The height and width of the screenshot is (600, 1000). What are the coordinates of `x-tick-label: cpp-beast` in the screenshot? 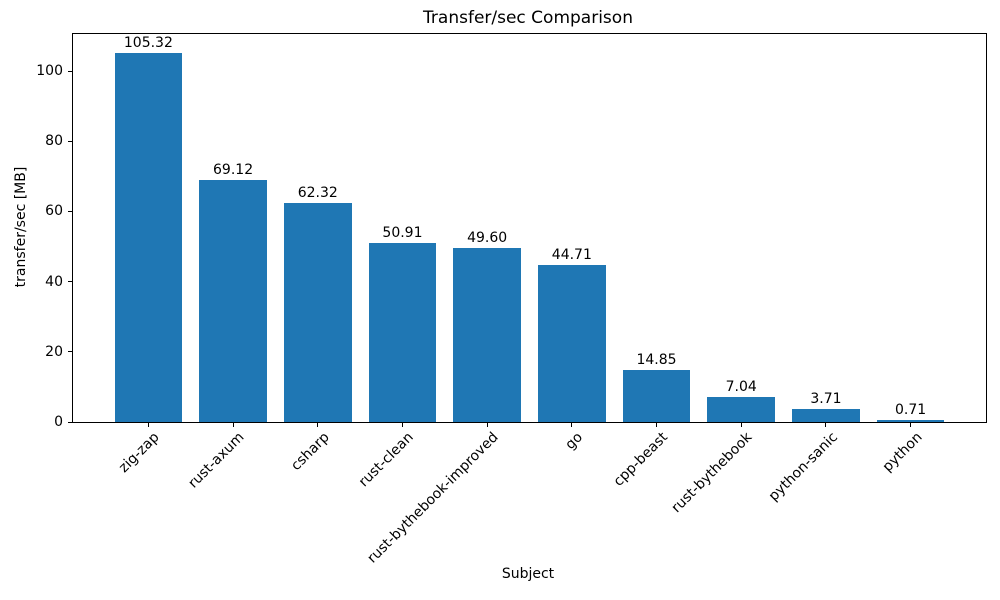 It's located at (641, 459).